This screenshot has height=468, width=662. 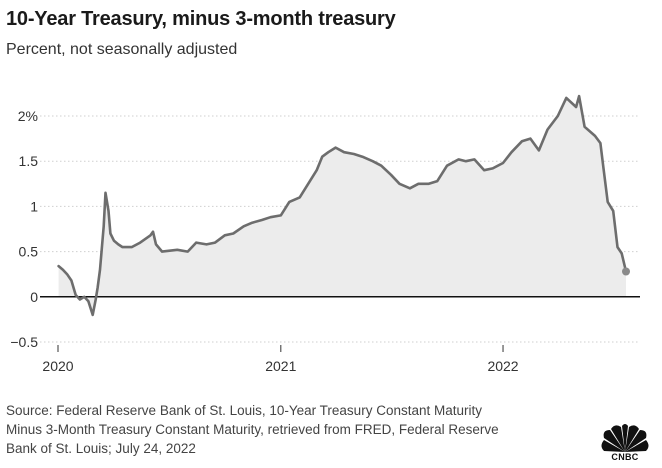 What do you see at coordinates (626, 271) in the screenshot?
I see `last-value-point` at bounding box center [626, 271].